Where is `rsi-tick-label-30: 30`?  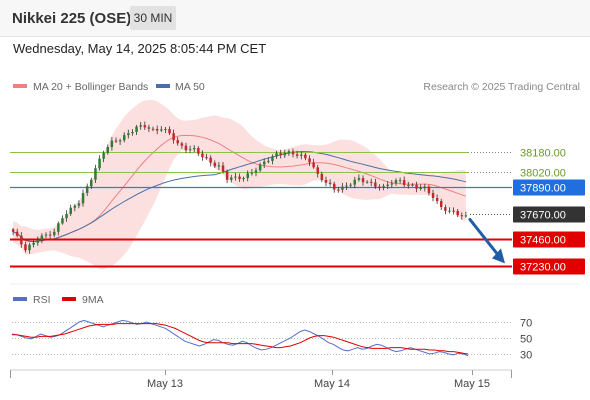 rsi-tick-label-30: 30 is located at coordinates (526, 356).